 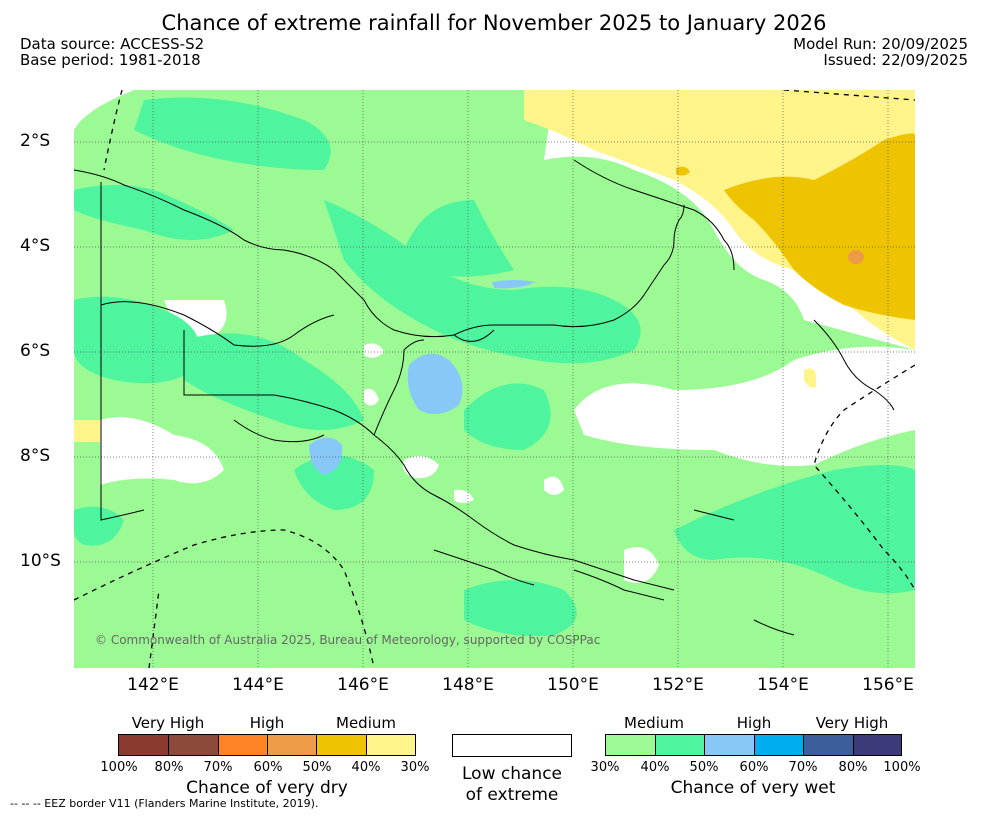 What do you see at coordinates (258, 685) in the screenshot?
I see `lon-label-144e: 144°E` at bounding box center [258, 685].